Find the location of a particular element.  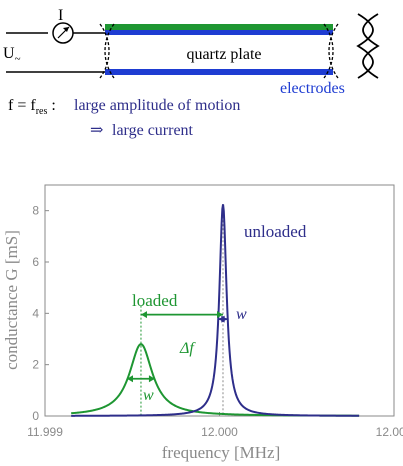

shift-arrow-head-right is located at coordinates (219, 315).